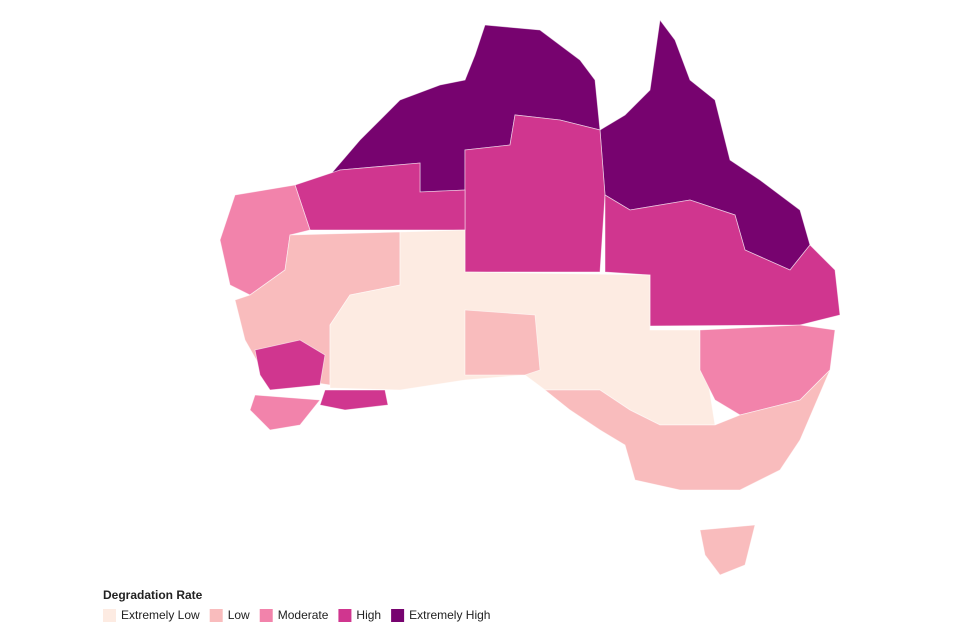 The width and height of the screenshot is (960, 640). What do you see at coordinates (368, 615) in the screenshot?
I see `legend-label: High` at bounding box center [368, 615].